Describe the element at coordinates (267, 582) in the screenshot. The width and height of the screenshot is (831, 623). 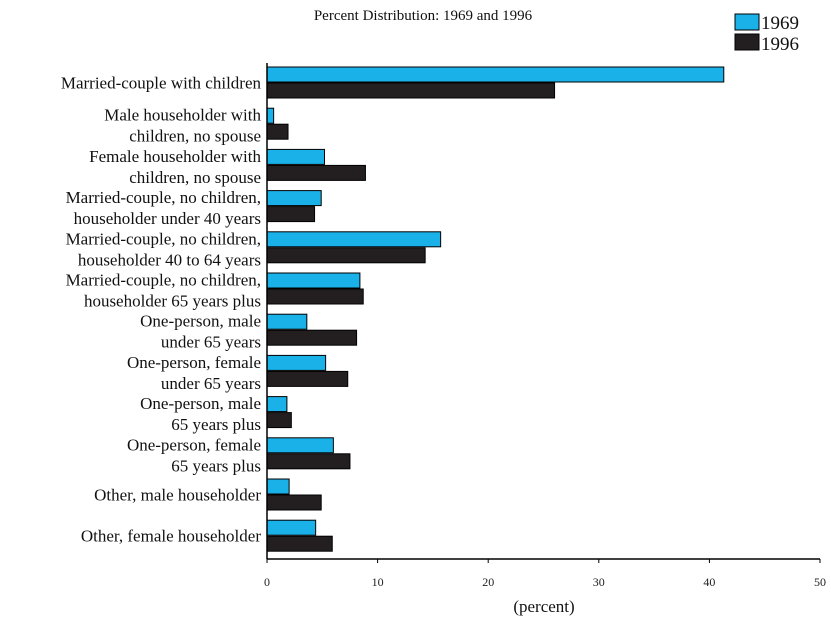
I see `x-tick-label-0: 0` at that location.